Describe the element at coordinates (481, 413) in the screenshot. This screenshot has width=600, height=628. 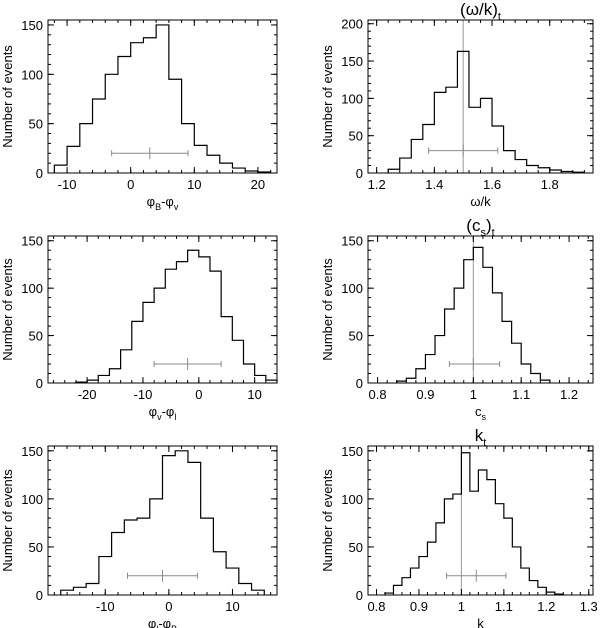
I see `x-axis-label: cs` at that location.